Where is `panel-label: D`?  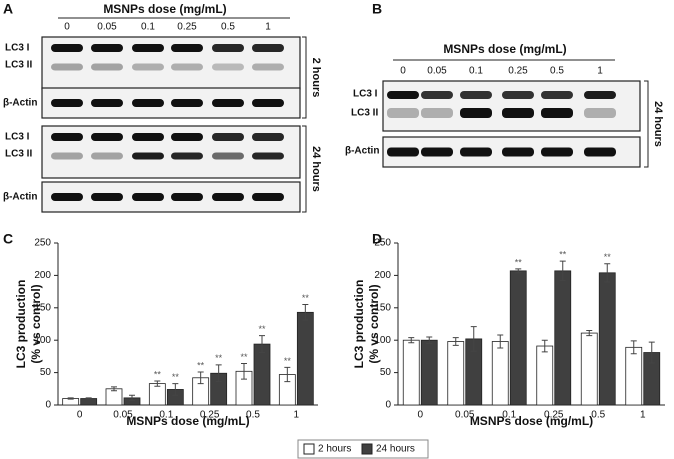
panel-label: D is located at coordinates (377, 239).